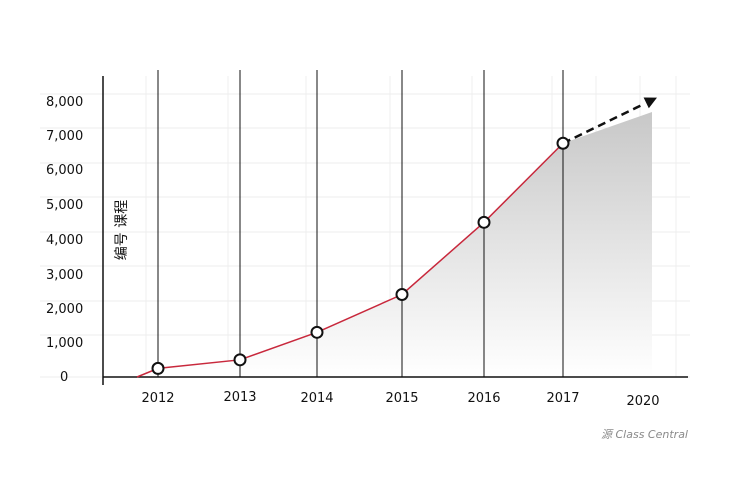 The image size is (747, 488). Describe the element at coordinates (563, 143) in the screenshot. I see `data-point-2017` at that location.